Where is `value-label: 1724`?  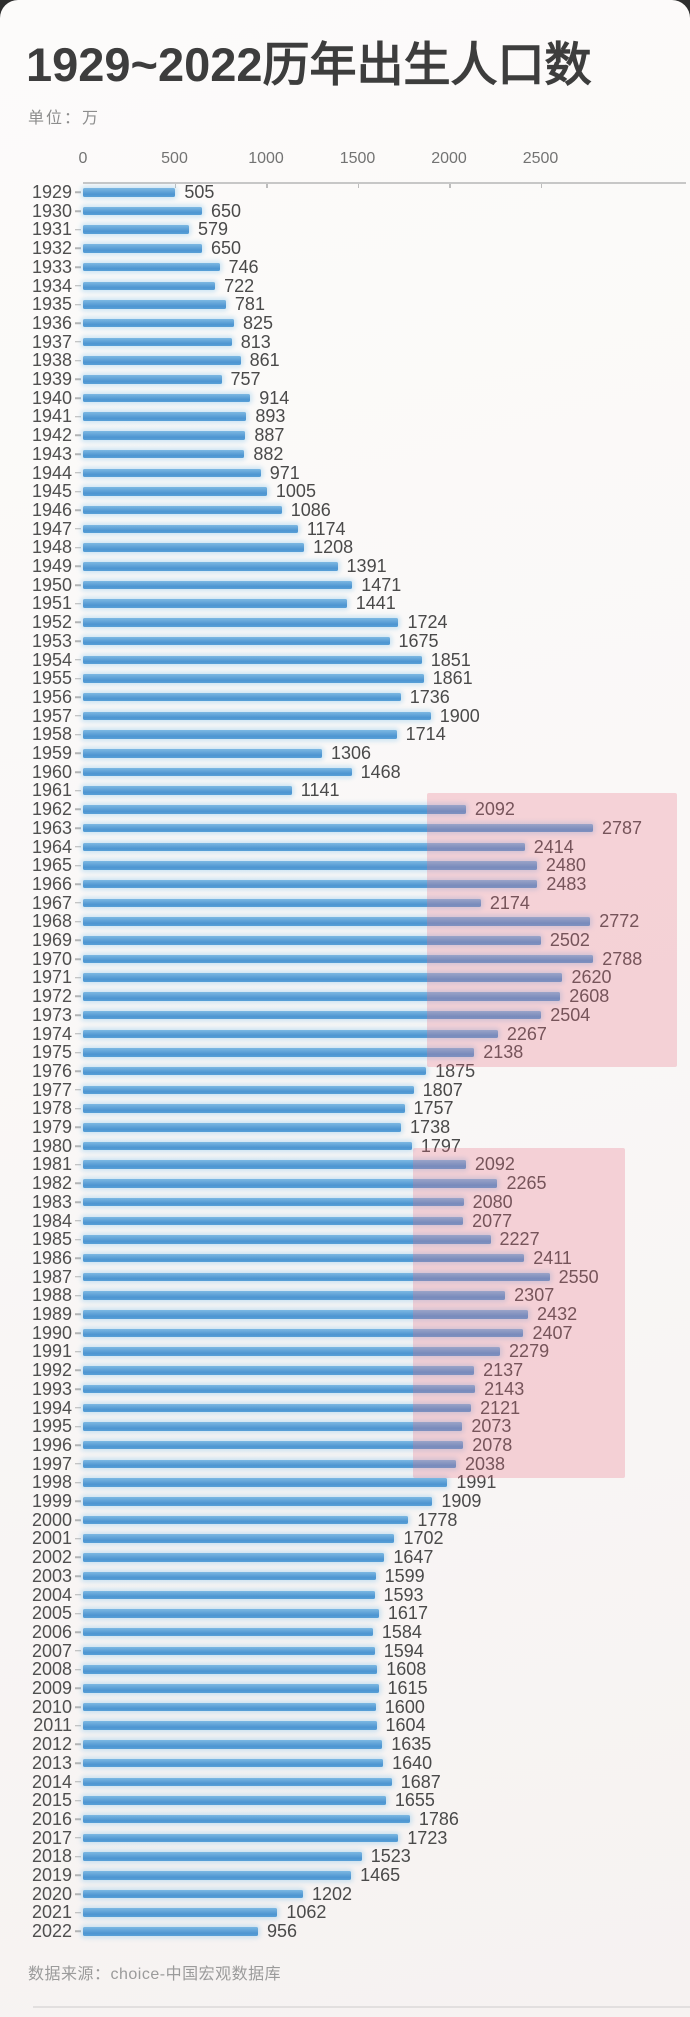 value-label: 1724 is located at coordinates (427, 622).